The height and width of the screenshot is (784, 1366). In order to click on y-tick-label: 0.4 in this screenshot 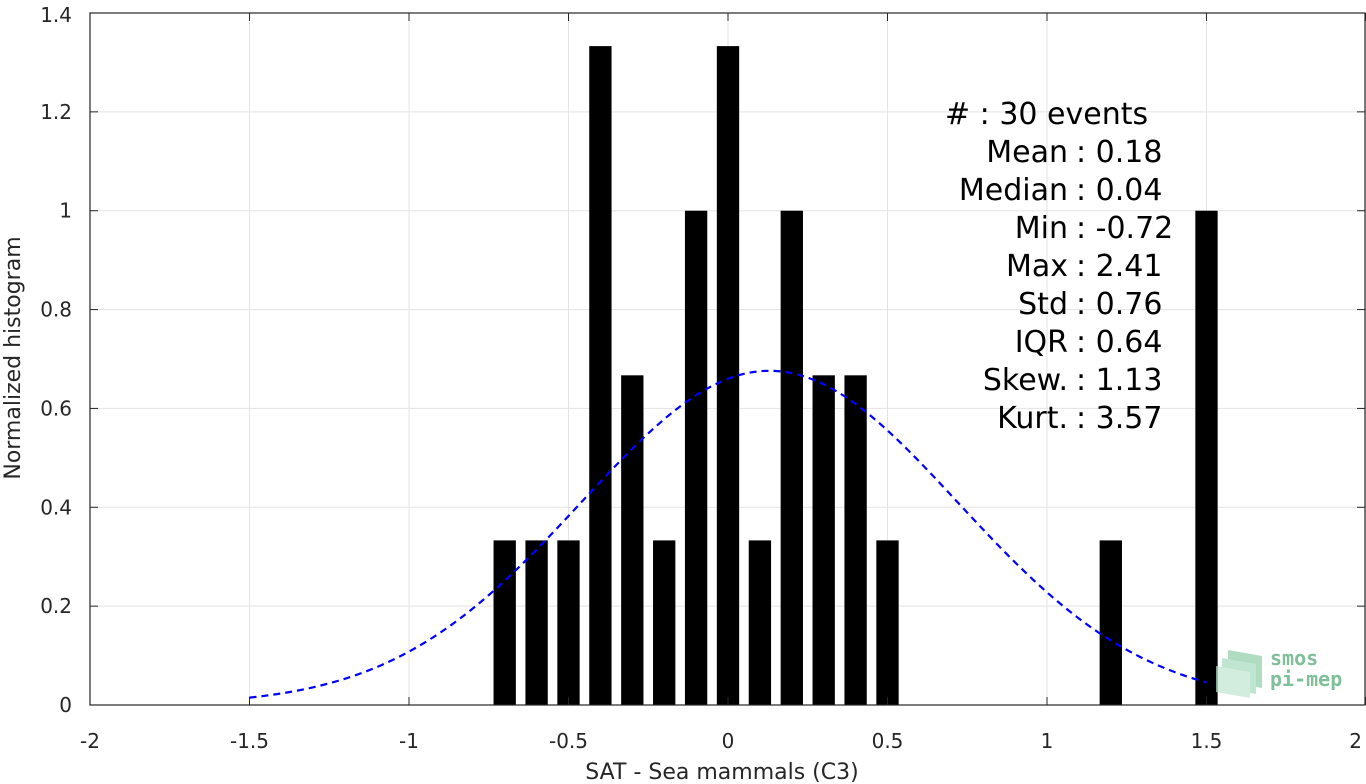, I will do `click(56, 507)`.